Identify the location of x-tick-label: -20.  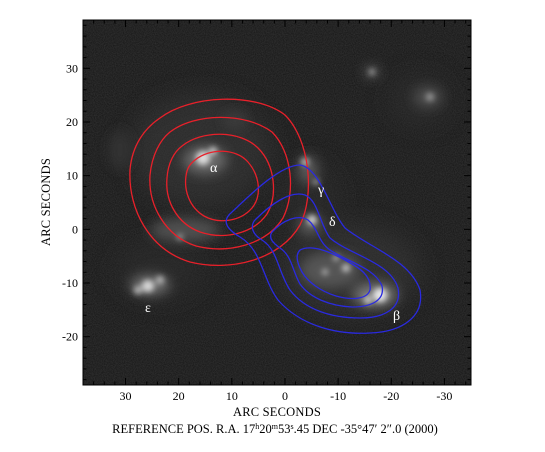
(391, 396).